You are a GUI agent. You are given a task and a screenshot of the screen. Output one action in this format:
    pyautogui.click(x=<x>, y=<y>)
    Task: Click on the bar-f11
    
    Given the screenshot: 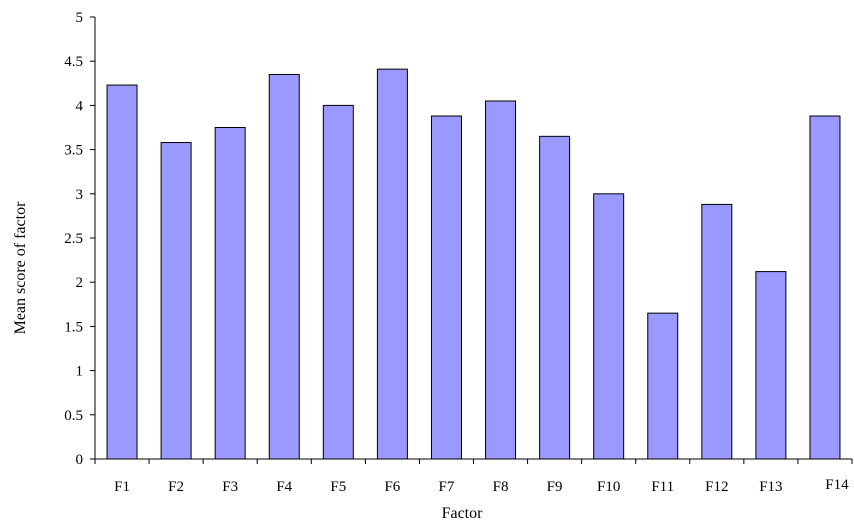 What is the action you would take?
    pyautogui.click(x=663, y=386)
    